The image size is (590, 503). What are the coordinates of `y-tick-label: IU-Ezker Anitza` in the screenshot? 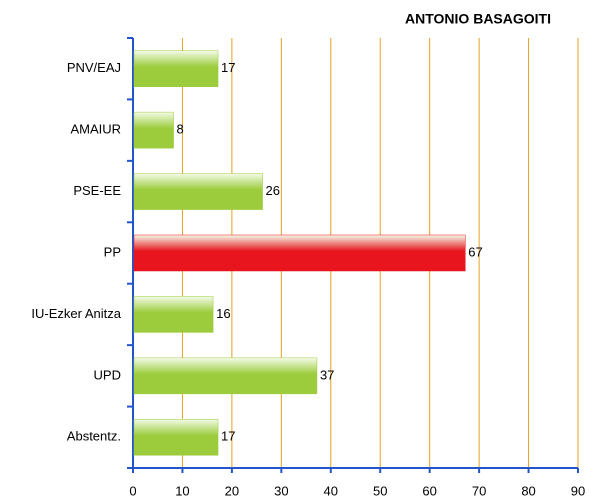 It's located at (76, 313).